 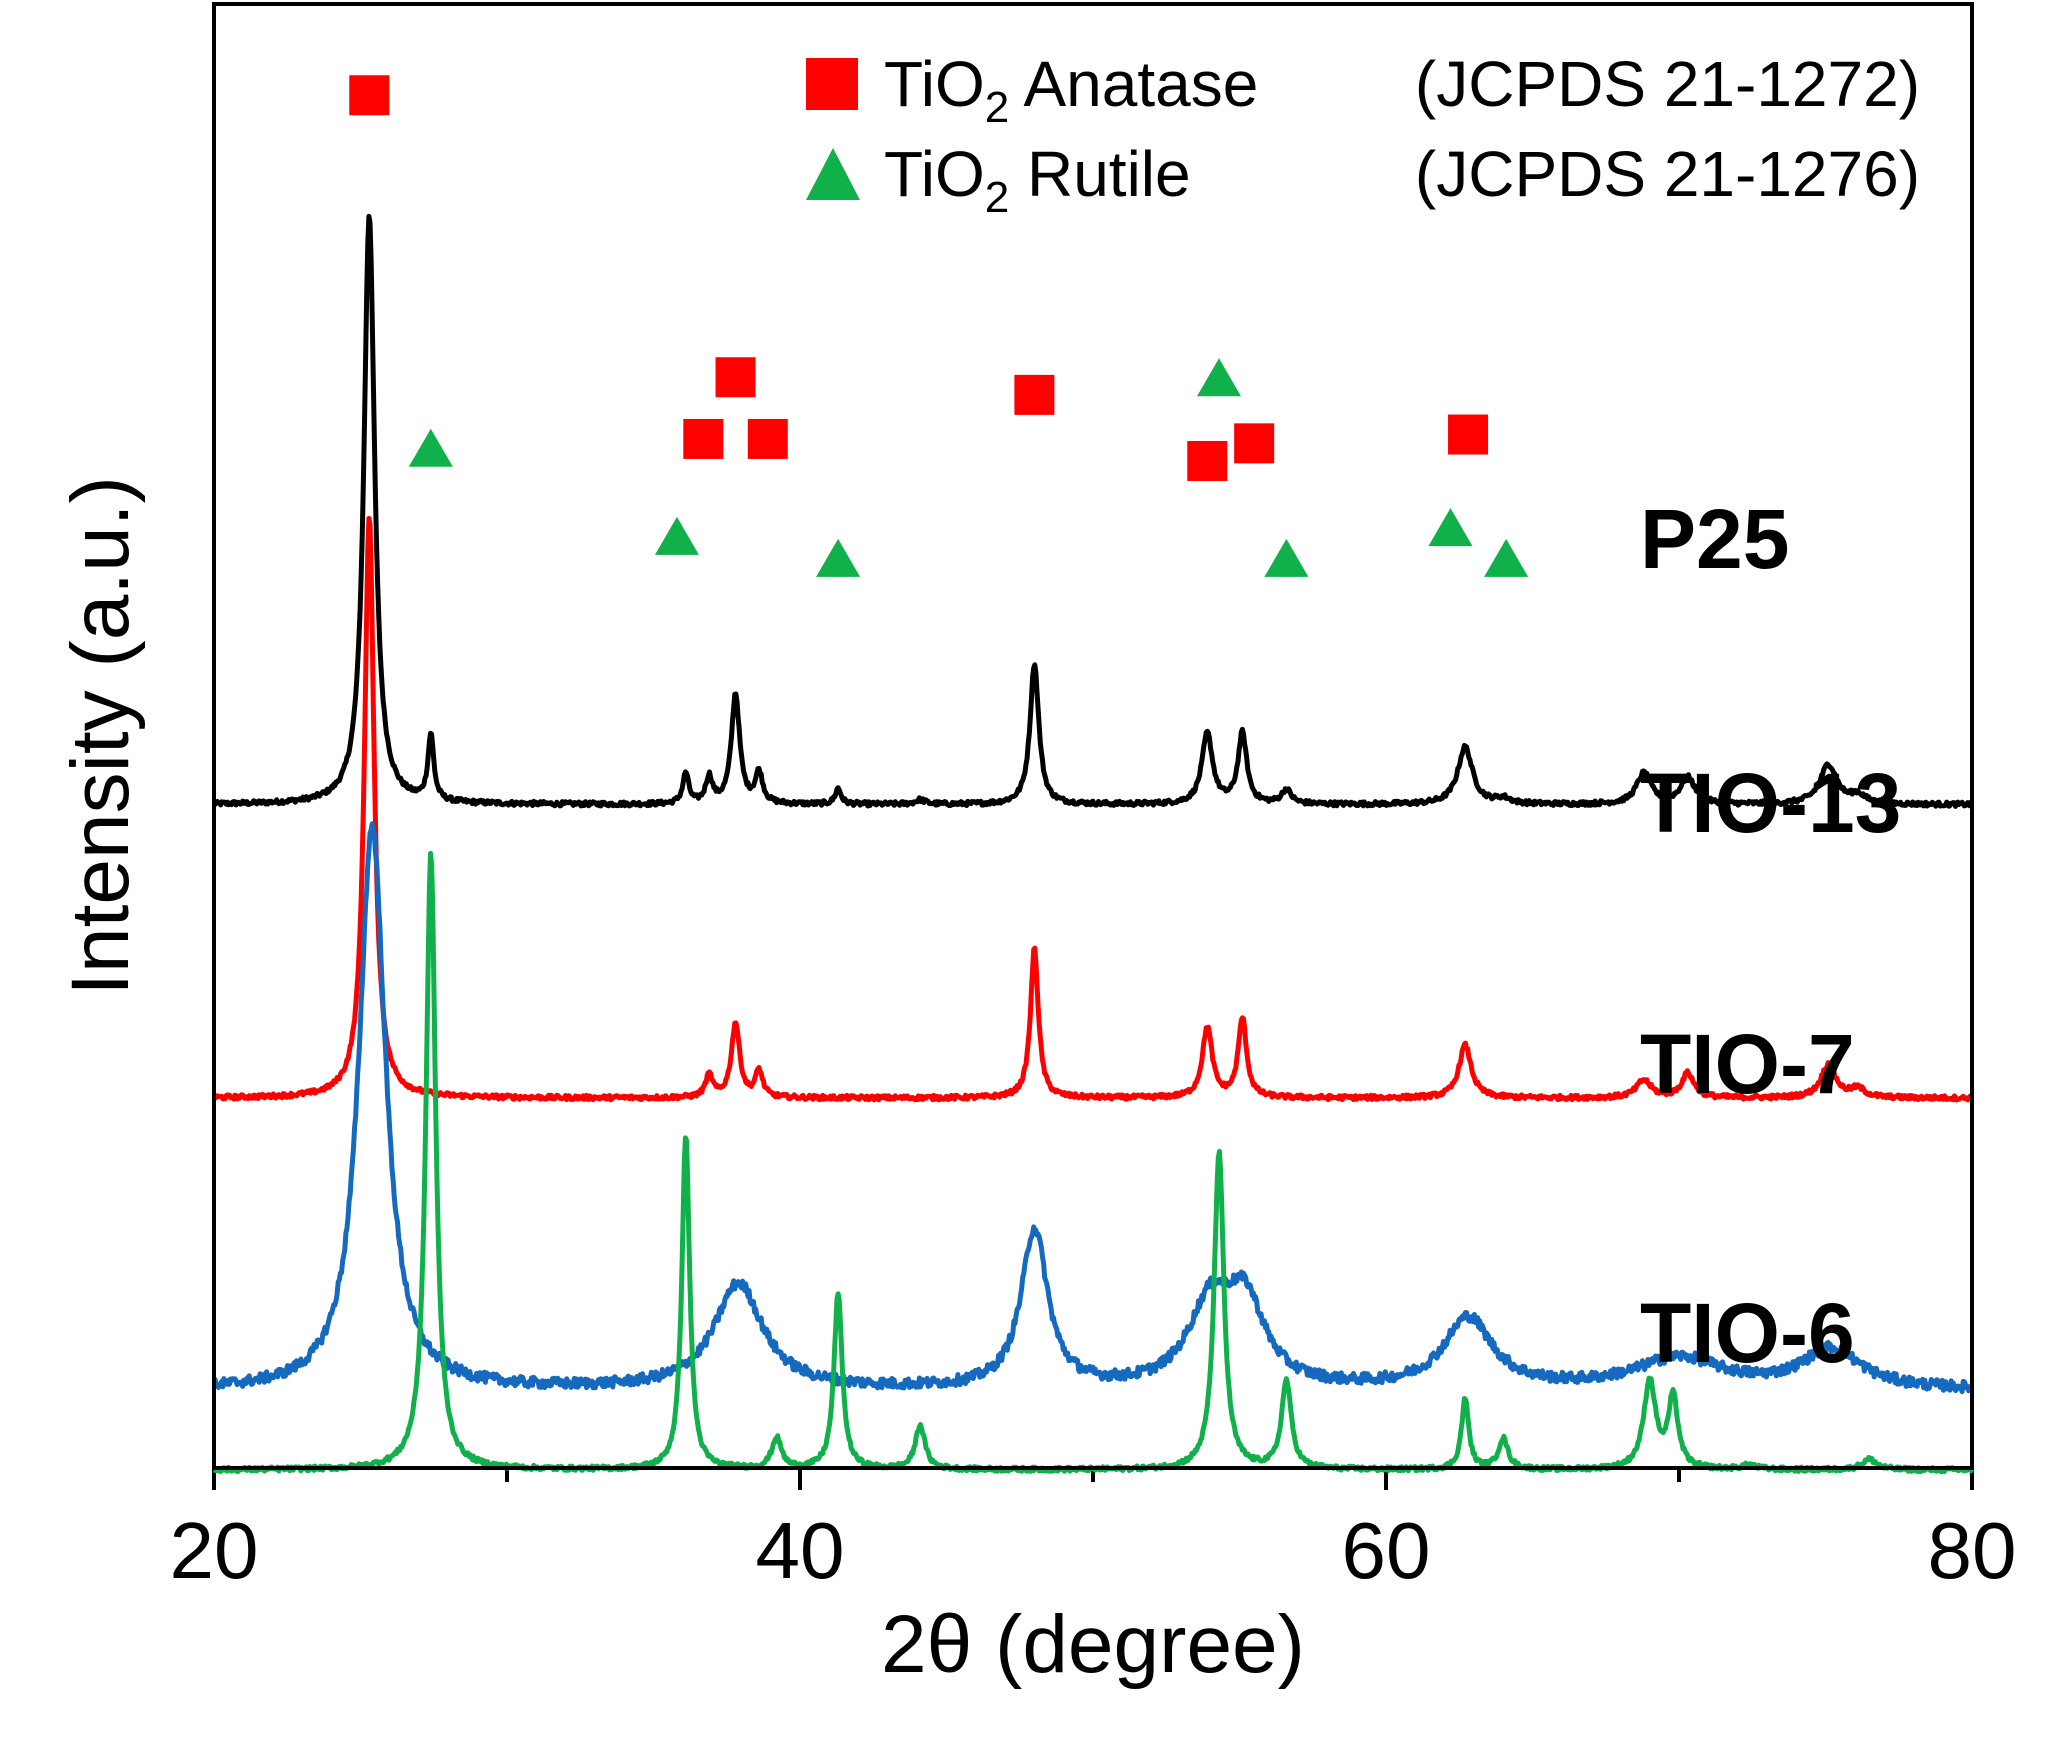 I want to click on x-tick-label: 40, so click(x=800, y=1550).